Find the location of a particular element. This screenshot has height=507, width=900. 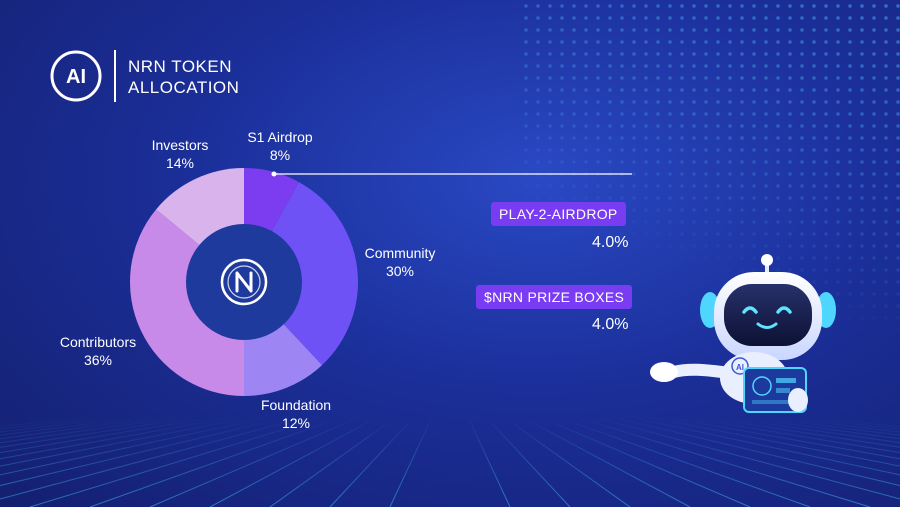

donut-slice-contributors is located at coordinates (186, 302).